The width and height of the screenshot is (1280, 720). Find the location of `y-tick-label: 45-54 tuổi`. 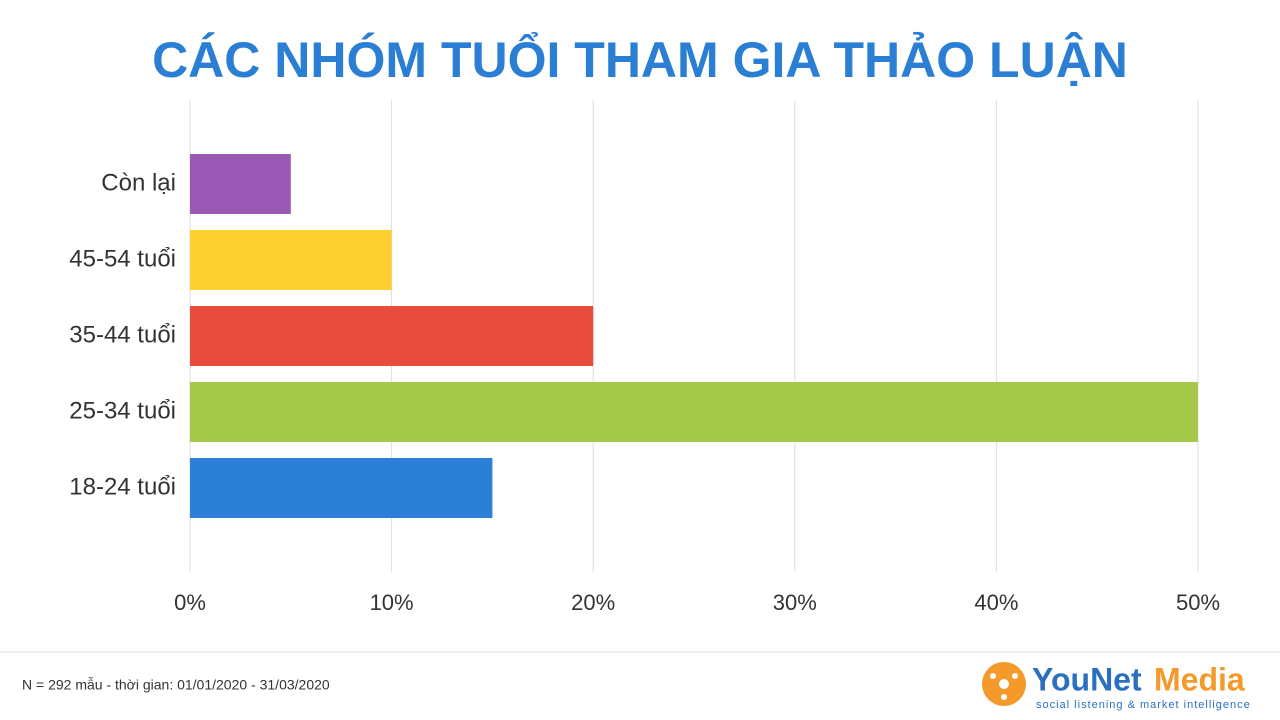

y-tick-label: 45-54 tuổi is located at coordinates (122, 258).